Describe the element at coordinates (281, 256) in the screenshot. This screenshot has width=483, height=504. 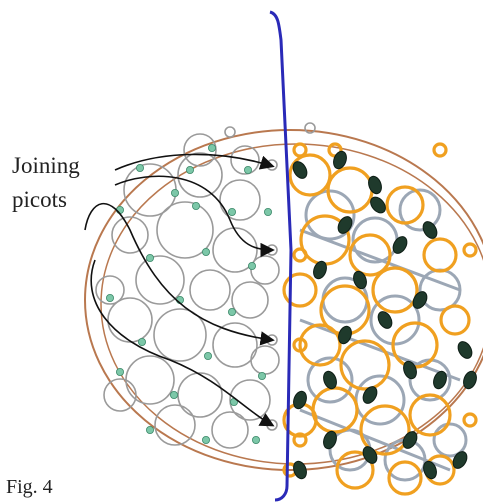
I see `divider-line` at that location.